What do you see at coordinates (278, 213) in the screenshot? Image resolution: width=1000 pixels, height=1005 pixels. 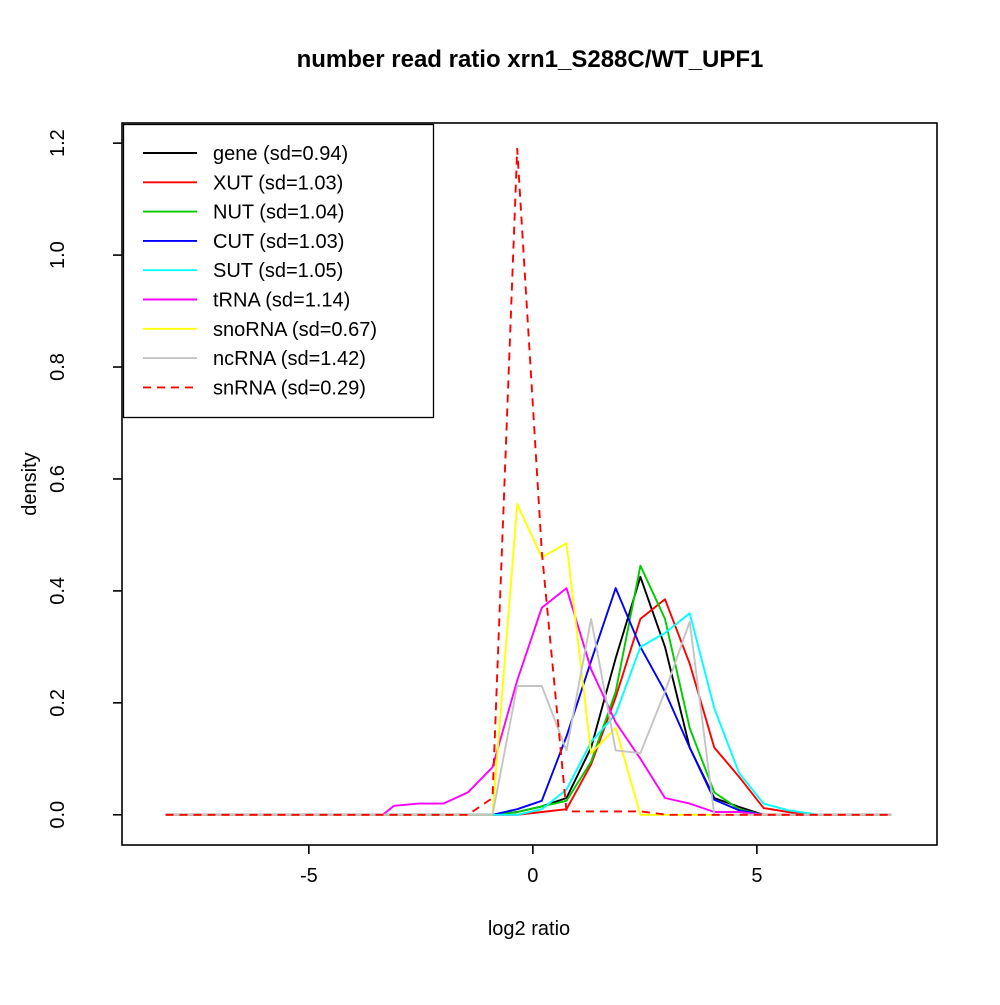 I see `legend-label-NUT: NUT (sd=1.04)` at bounding box center [278, 213].